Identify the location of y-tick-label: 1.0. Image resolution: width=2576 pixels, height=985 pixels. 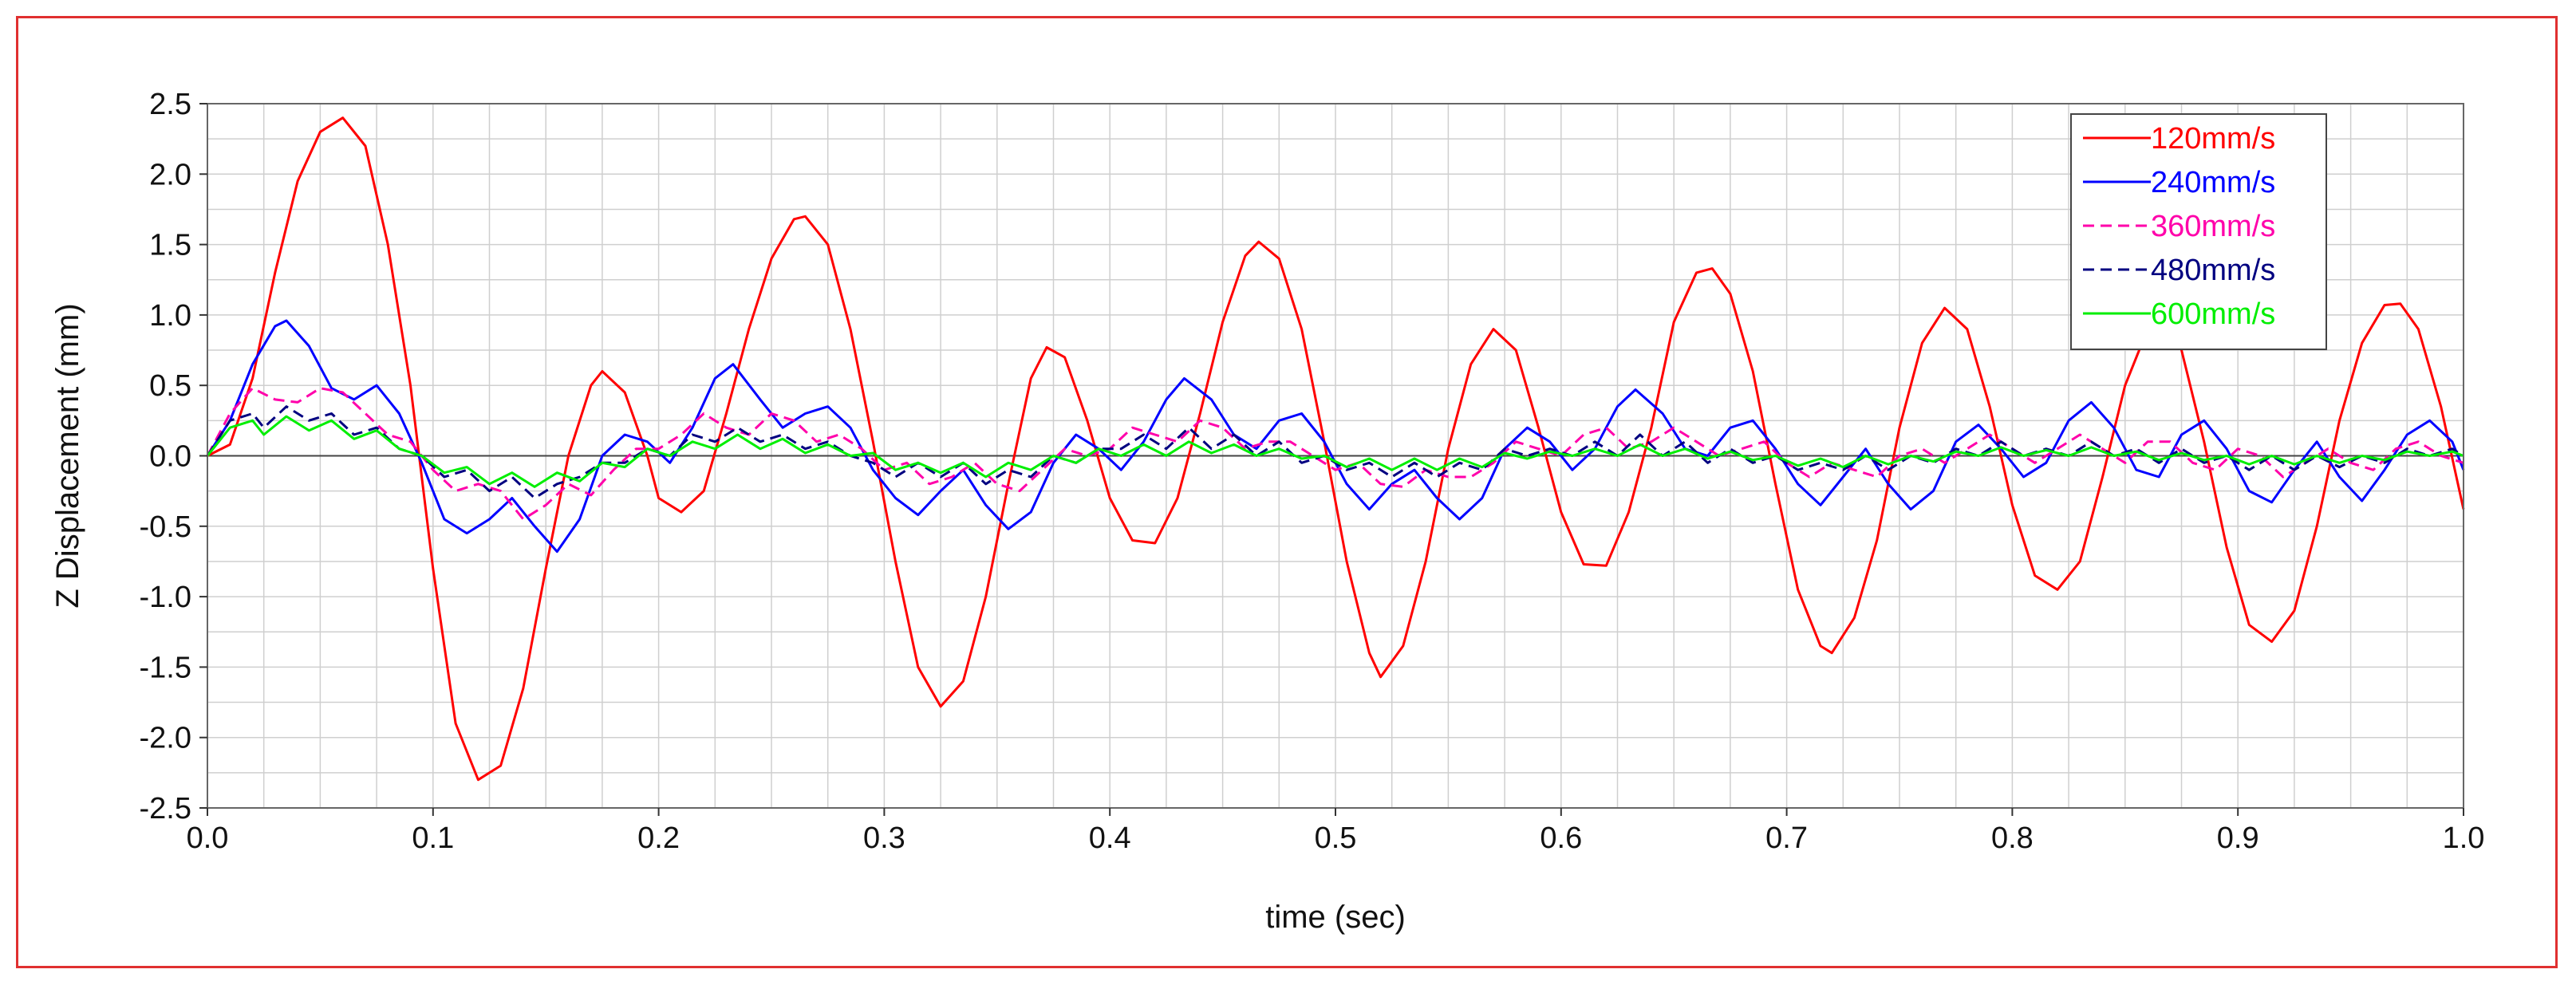
(170, 316).